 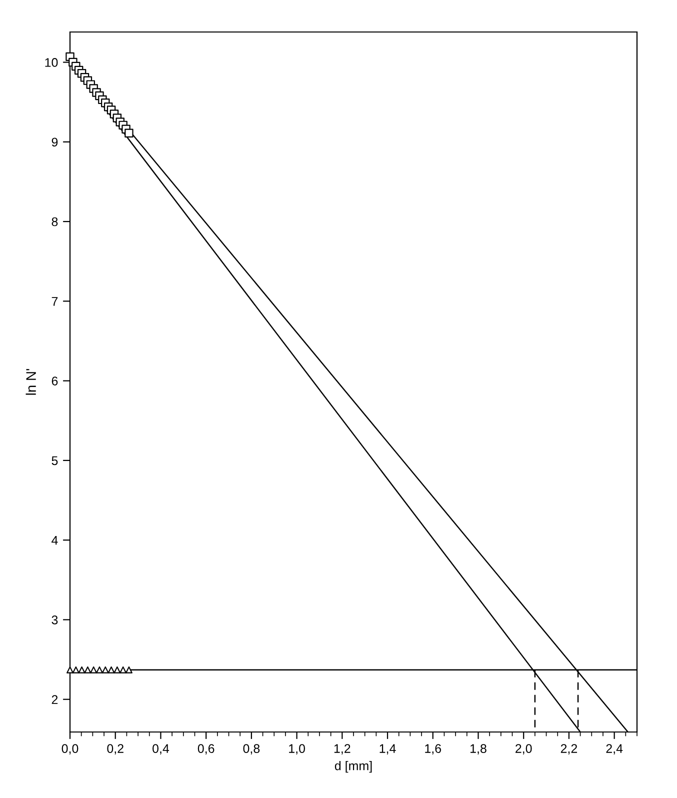 What do you see at coordinates (251, 749) in the screenshot?
I see `x-tick-label: 0,8` at bounding box center [251, 749].